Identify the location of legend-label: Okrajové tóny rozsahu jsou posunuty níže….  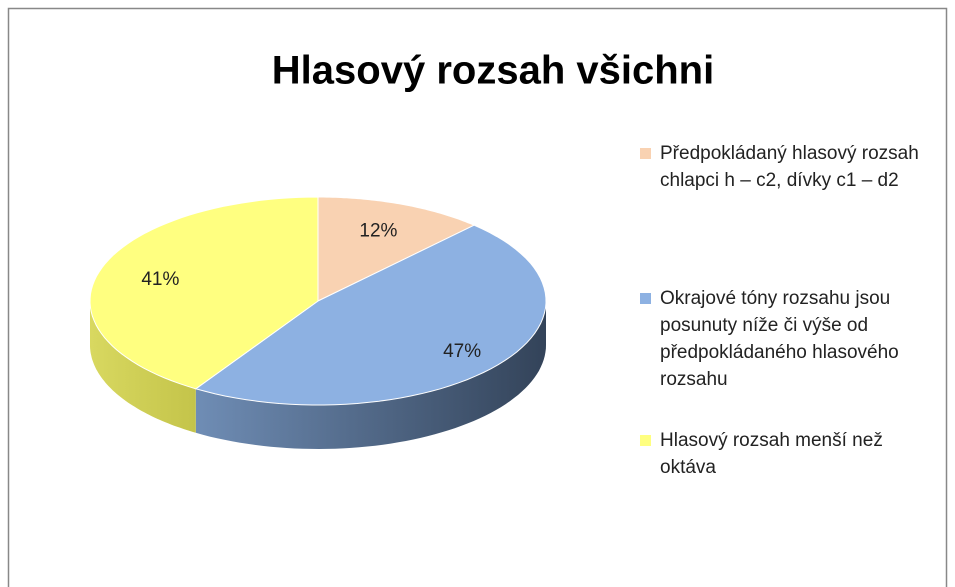
(779, 339).